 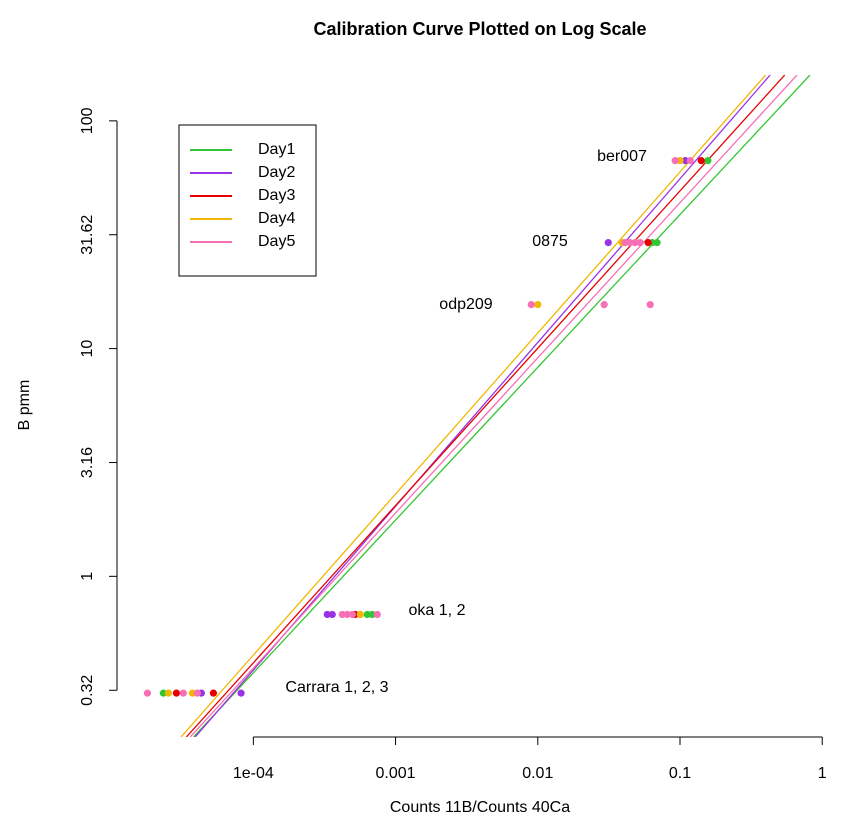 What do you see at coordinates (276, 241) in the screenshot?
I see `legend-label: Day5` at bounding box center [276, 241].